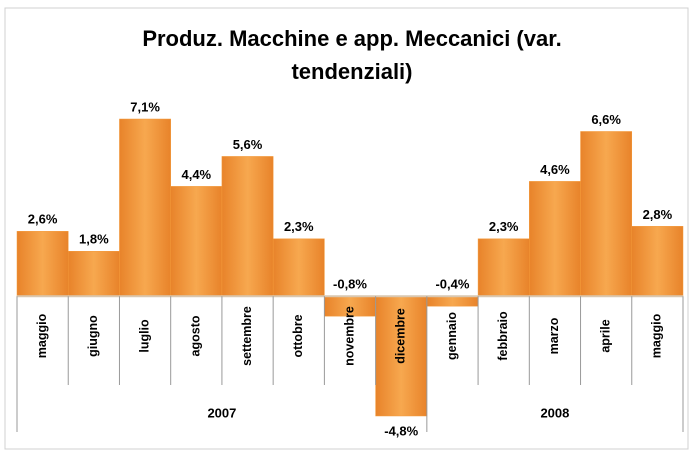 The height and width of the screenshot is (450, 689). What do you see at coordinates (452, 336) in the screenshot?
I see `x-tick-label: gennaio` at bounding box center [452, 336].